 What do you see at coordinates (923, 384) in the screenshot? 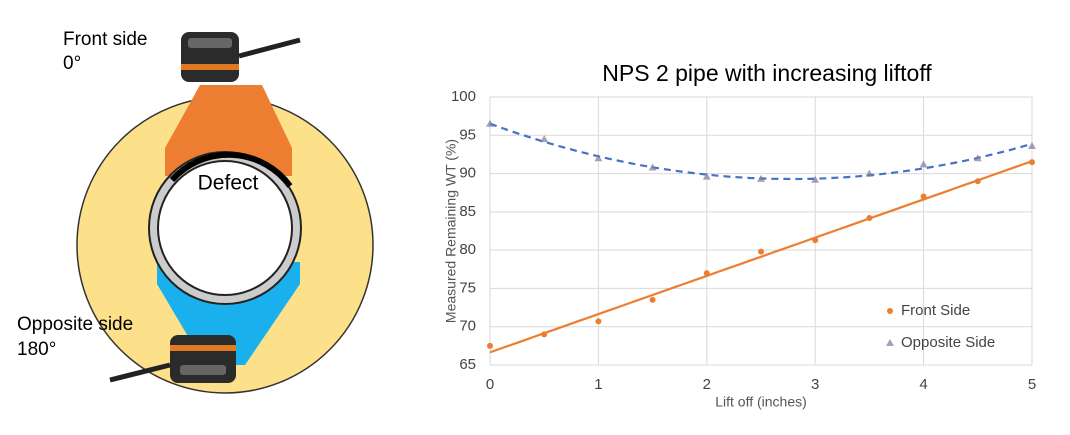
I see `x-tick-label: 4` at bounding box center [923, 384].